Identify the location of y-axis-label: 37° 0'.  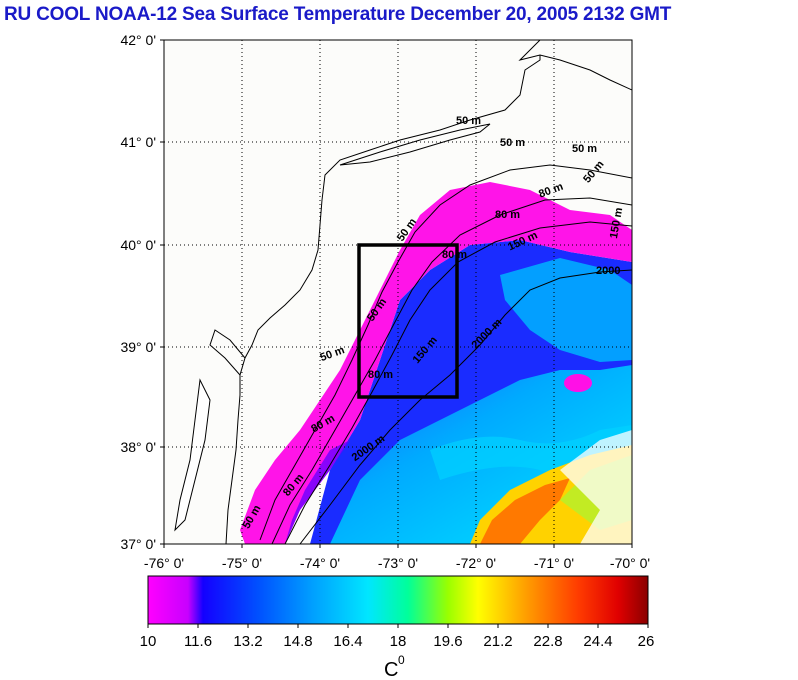
(138, 544).